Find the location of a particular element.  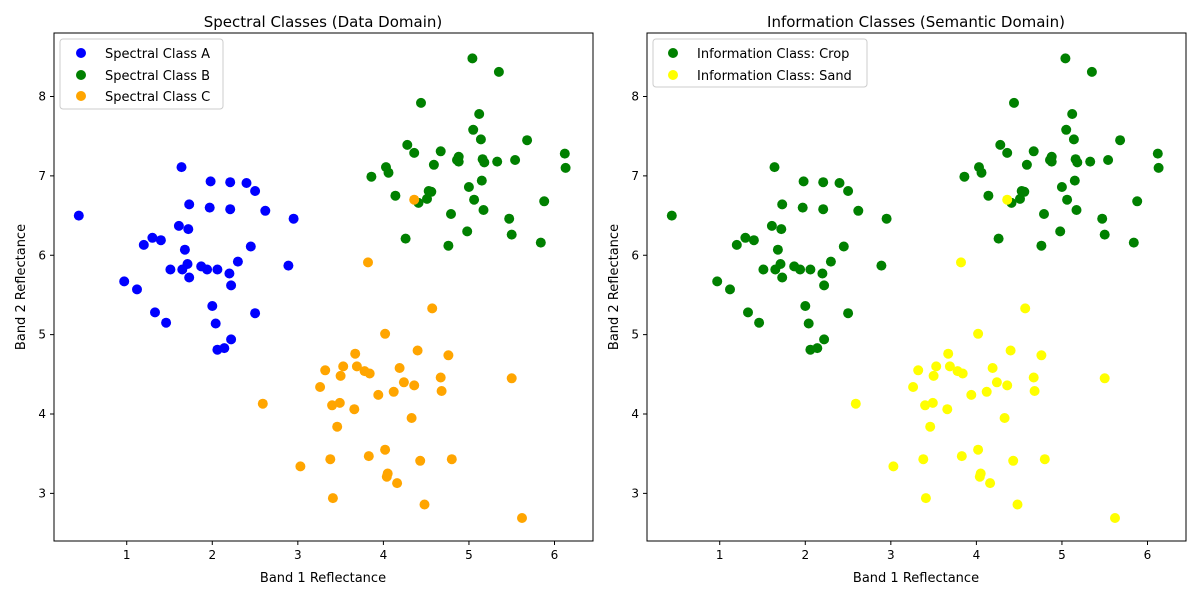

x-tick-label: 4 is located at coordinates (977, 555).